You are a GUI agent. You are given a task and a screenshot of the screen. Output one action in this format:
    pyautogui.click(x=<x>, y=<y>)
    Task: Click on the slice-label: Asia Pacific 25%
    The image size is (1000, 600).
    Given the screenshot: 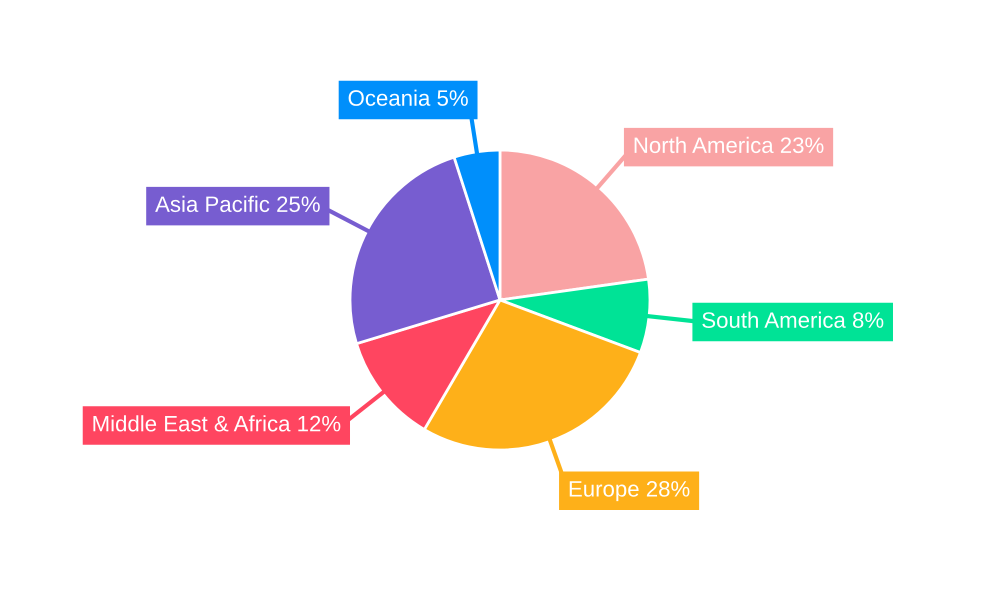 What is the action you would take?
    pyautogui.click(x=237, y=204)
    